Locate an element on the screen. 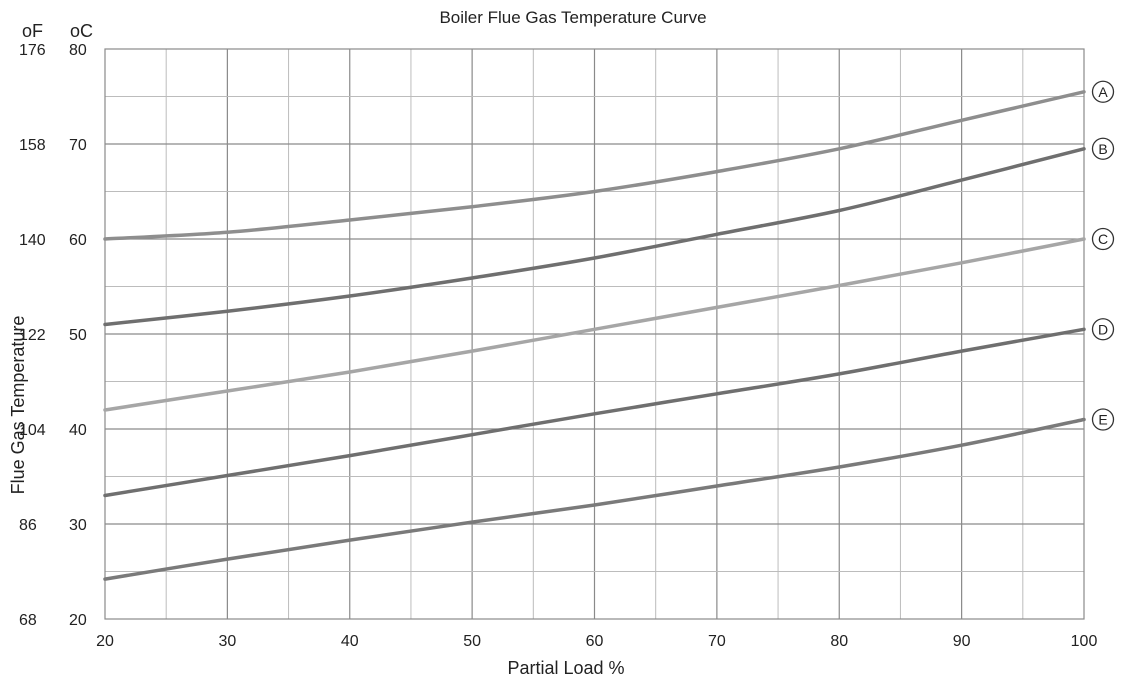  y-tick-label-c: 20 is located at coordinates (78, 620).